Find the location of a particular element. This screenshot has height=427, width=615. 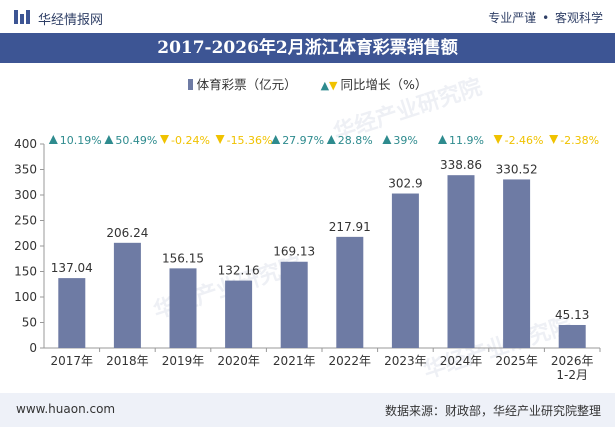

growth-label: -0.24% is located at coordinates (190, 140).